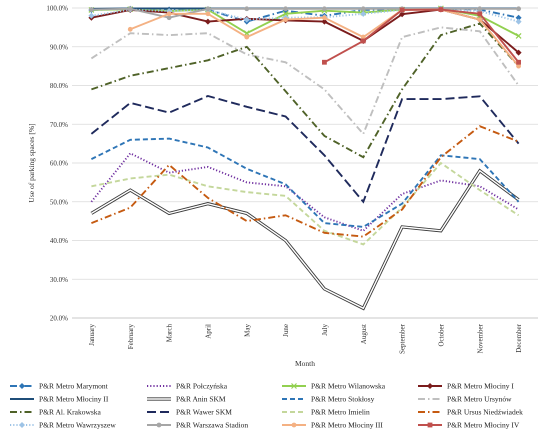 This screenshot has height=438, width=550. What do you see at coordinates (59, 319) in the screenshot?
I see `y-tick-label: 20.0%` at bounding box center [59, 319].